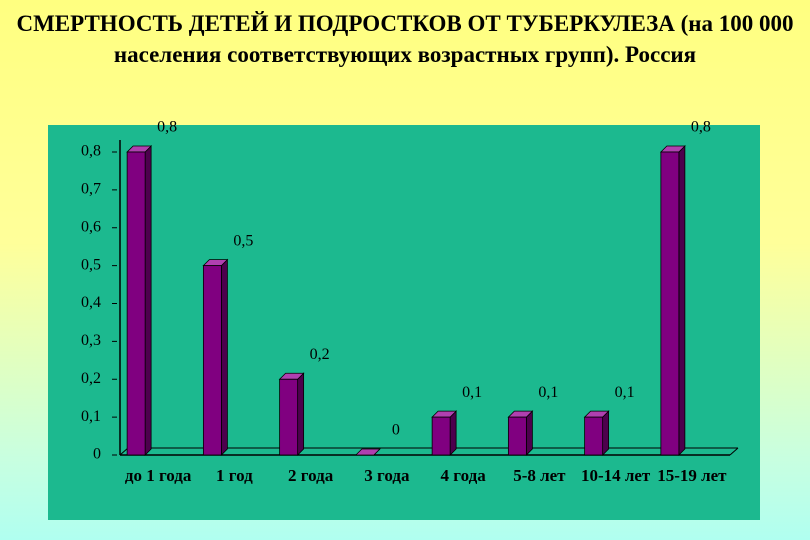  I want to click on x-tick-label: 4 года, so click(463, 475).